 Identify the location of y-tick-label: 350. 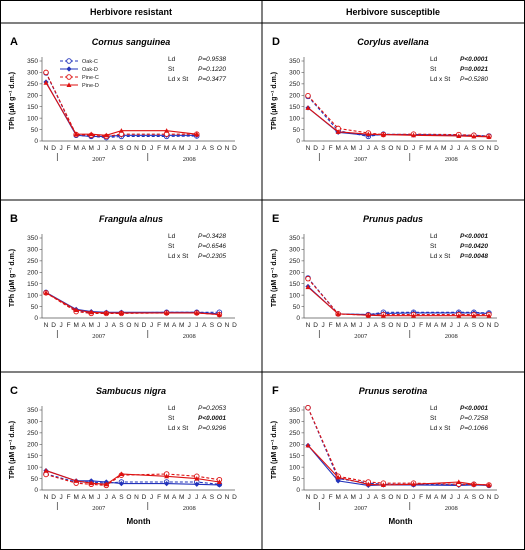
(32, 410).